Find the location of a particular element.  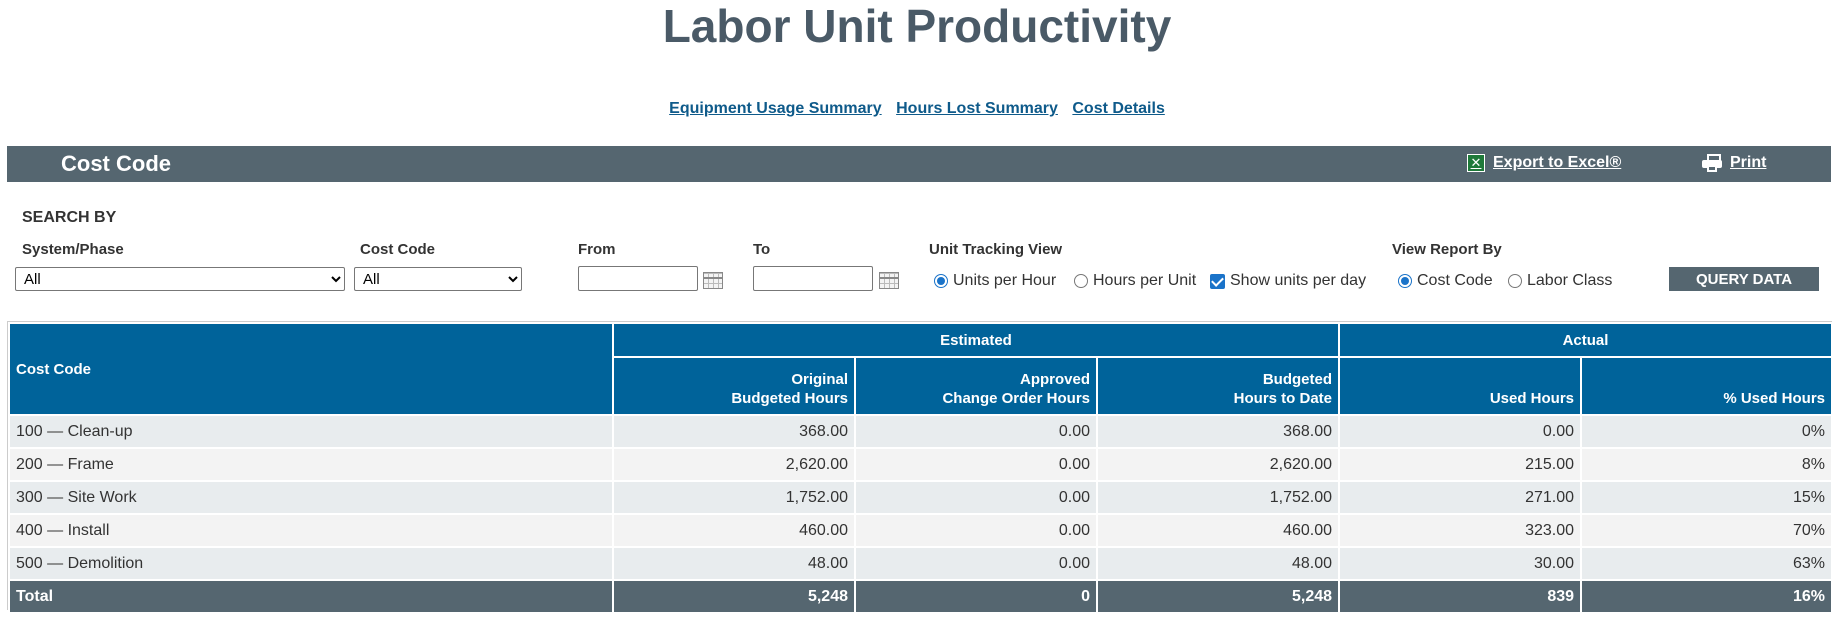

col-header-budgeted-hours-to-date: Budgeted Hours to Date is located at coordinates (1218, 386).